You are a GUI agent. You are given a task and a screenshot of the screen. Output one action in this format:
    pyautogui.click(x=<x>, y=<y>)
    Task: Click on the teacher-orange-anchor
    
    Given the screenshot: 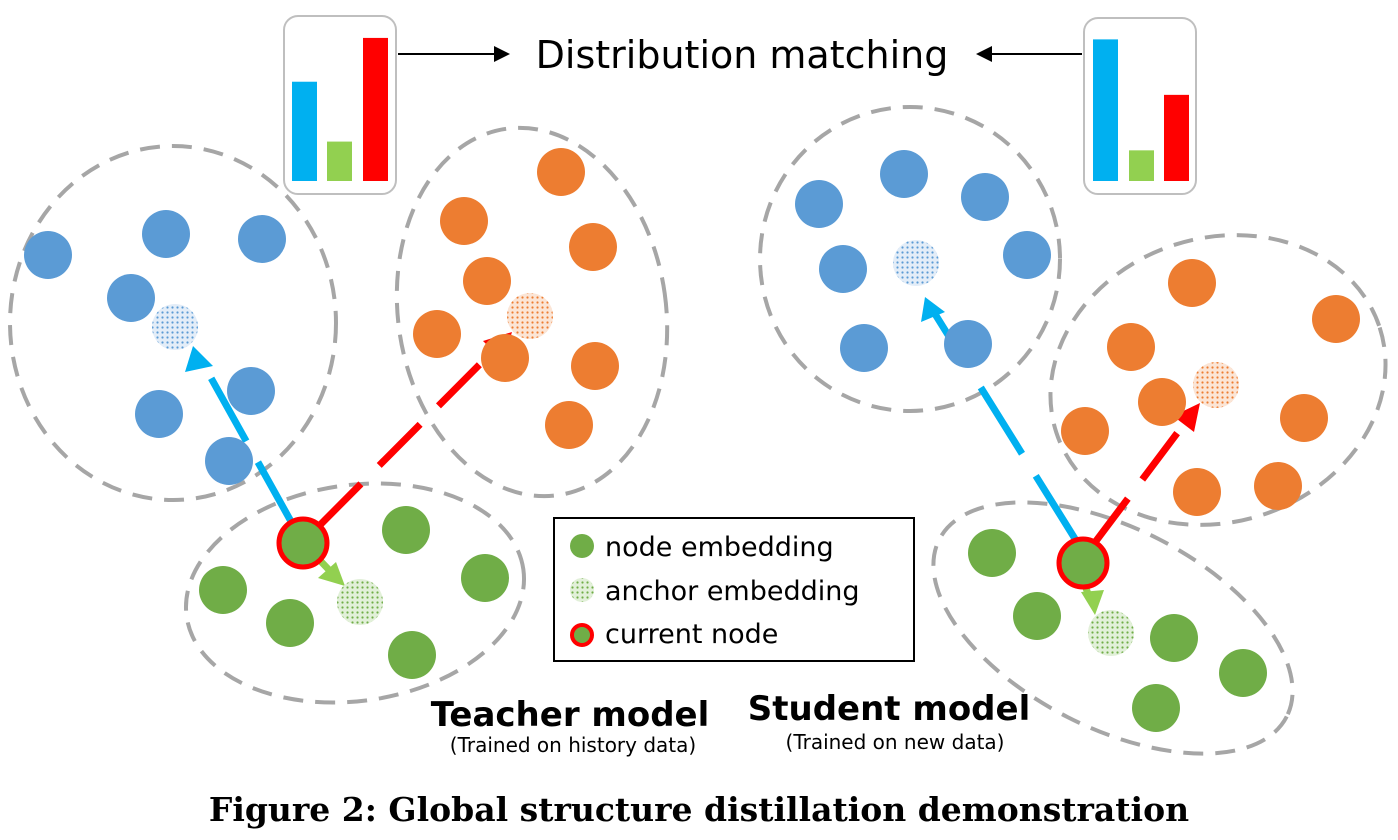 What is the action you would take?
    pyautogui.click(x=530, y=316)
    